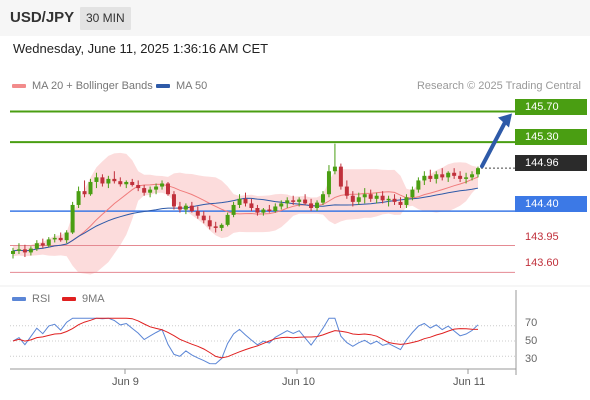 The width and height of the screenshot is (590, 400). Describe the element at coordinates (92, 86) in the screenshot. I see `legend-ma20-label: MA 20 + Bollinger Bands` at that location.